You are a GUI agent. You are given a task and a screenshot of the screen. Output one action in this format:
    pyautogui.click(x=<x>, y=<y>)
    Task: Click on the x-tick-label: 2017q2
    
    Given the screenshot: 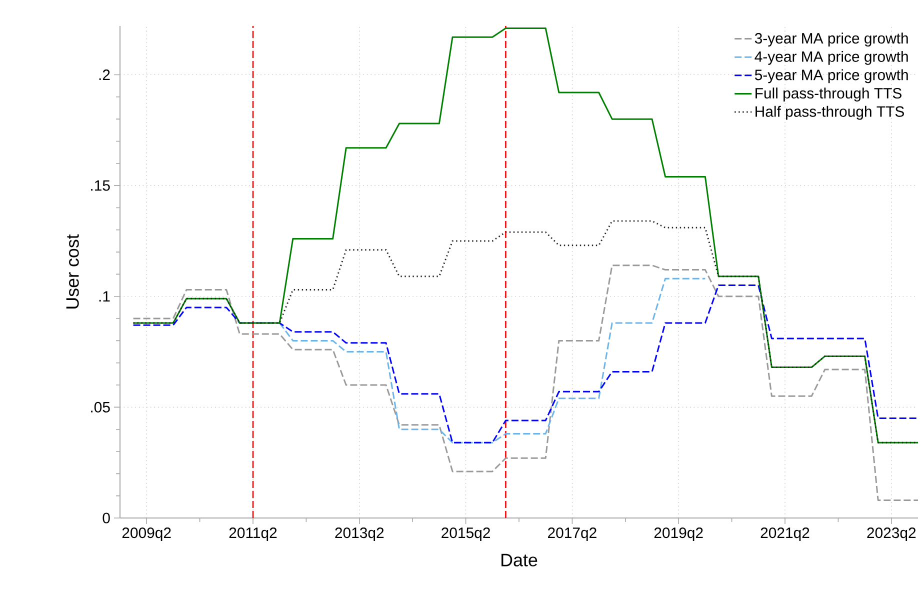 What is the action you would take?
    pyautogui.click(x=572, y=535)
    